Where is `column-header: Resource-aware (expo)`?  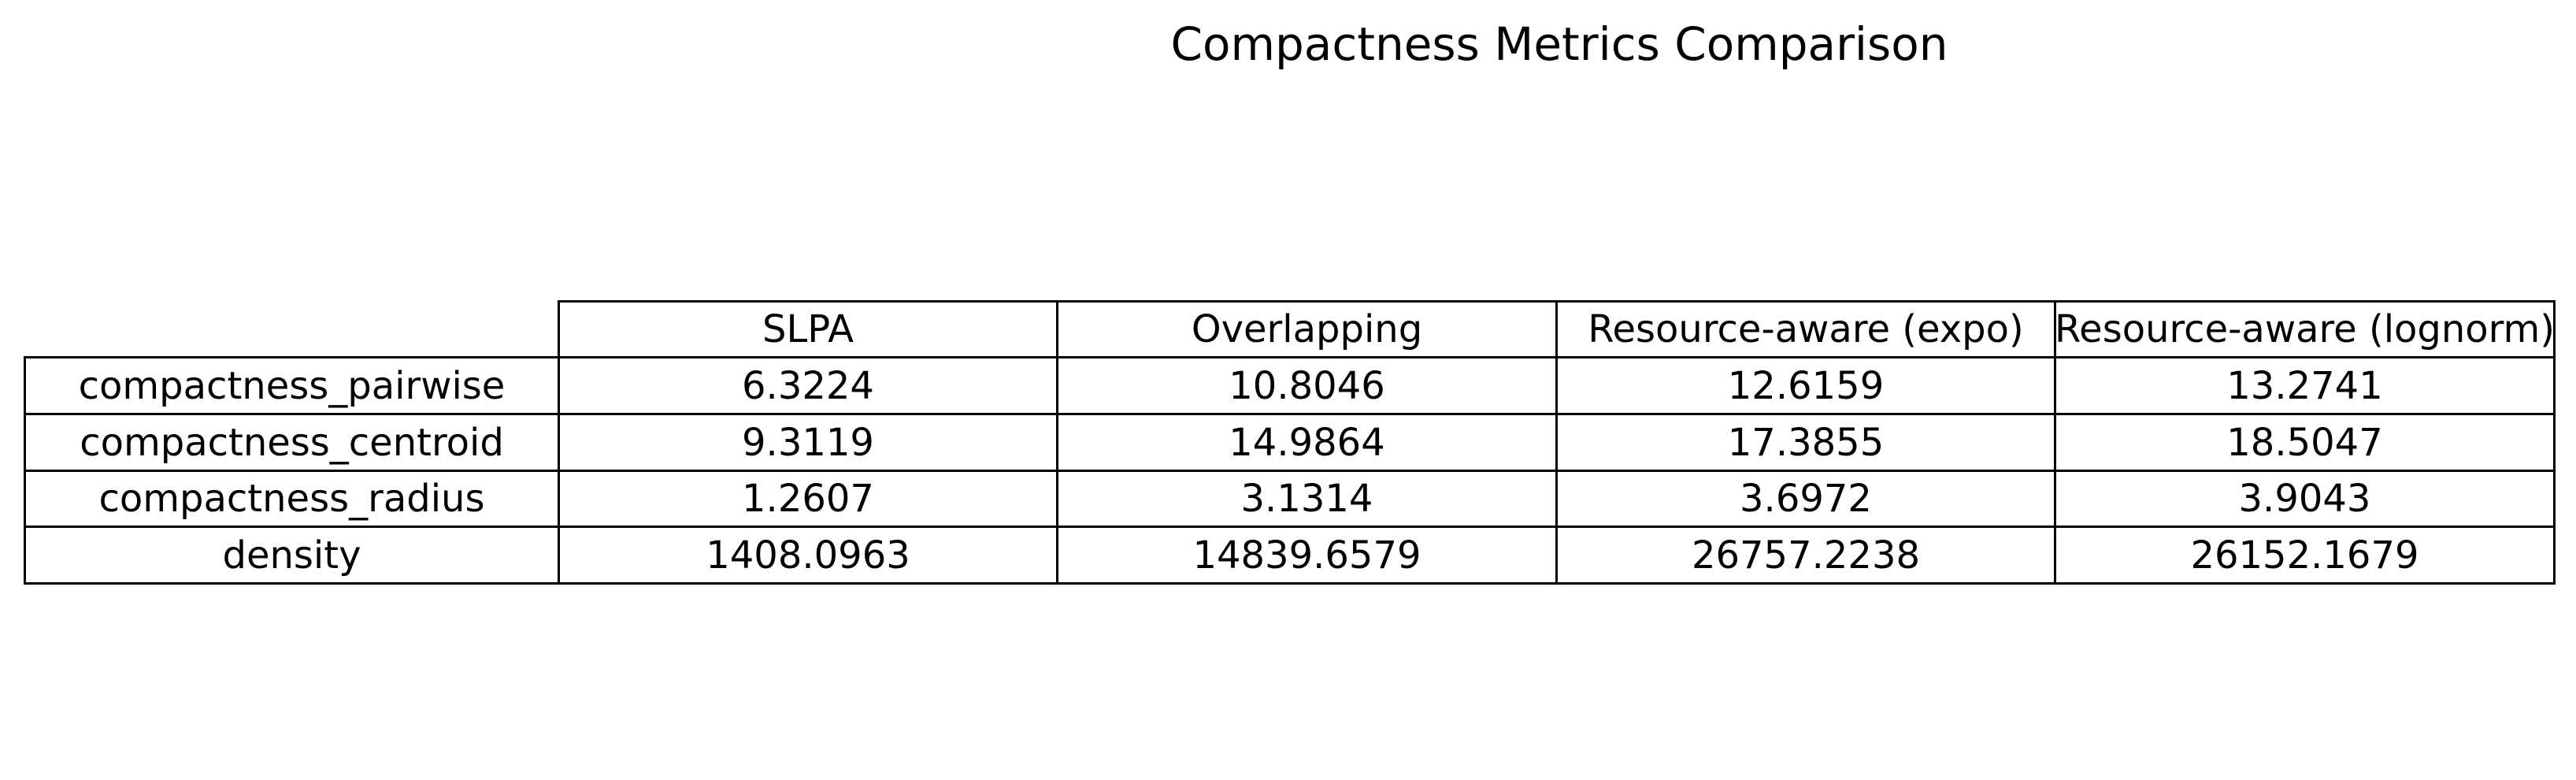
column-header: Resource-aware (expo) is located at coordinates (1805, 329).